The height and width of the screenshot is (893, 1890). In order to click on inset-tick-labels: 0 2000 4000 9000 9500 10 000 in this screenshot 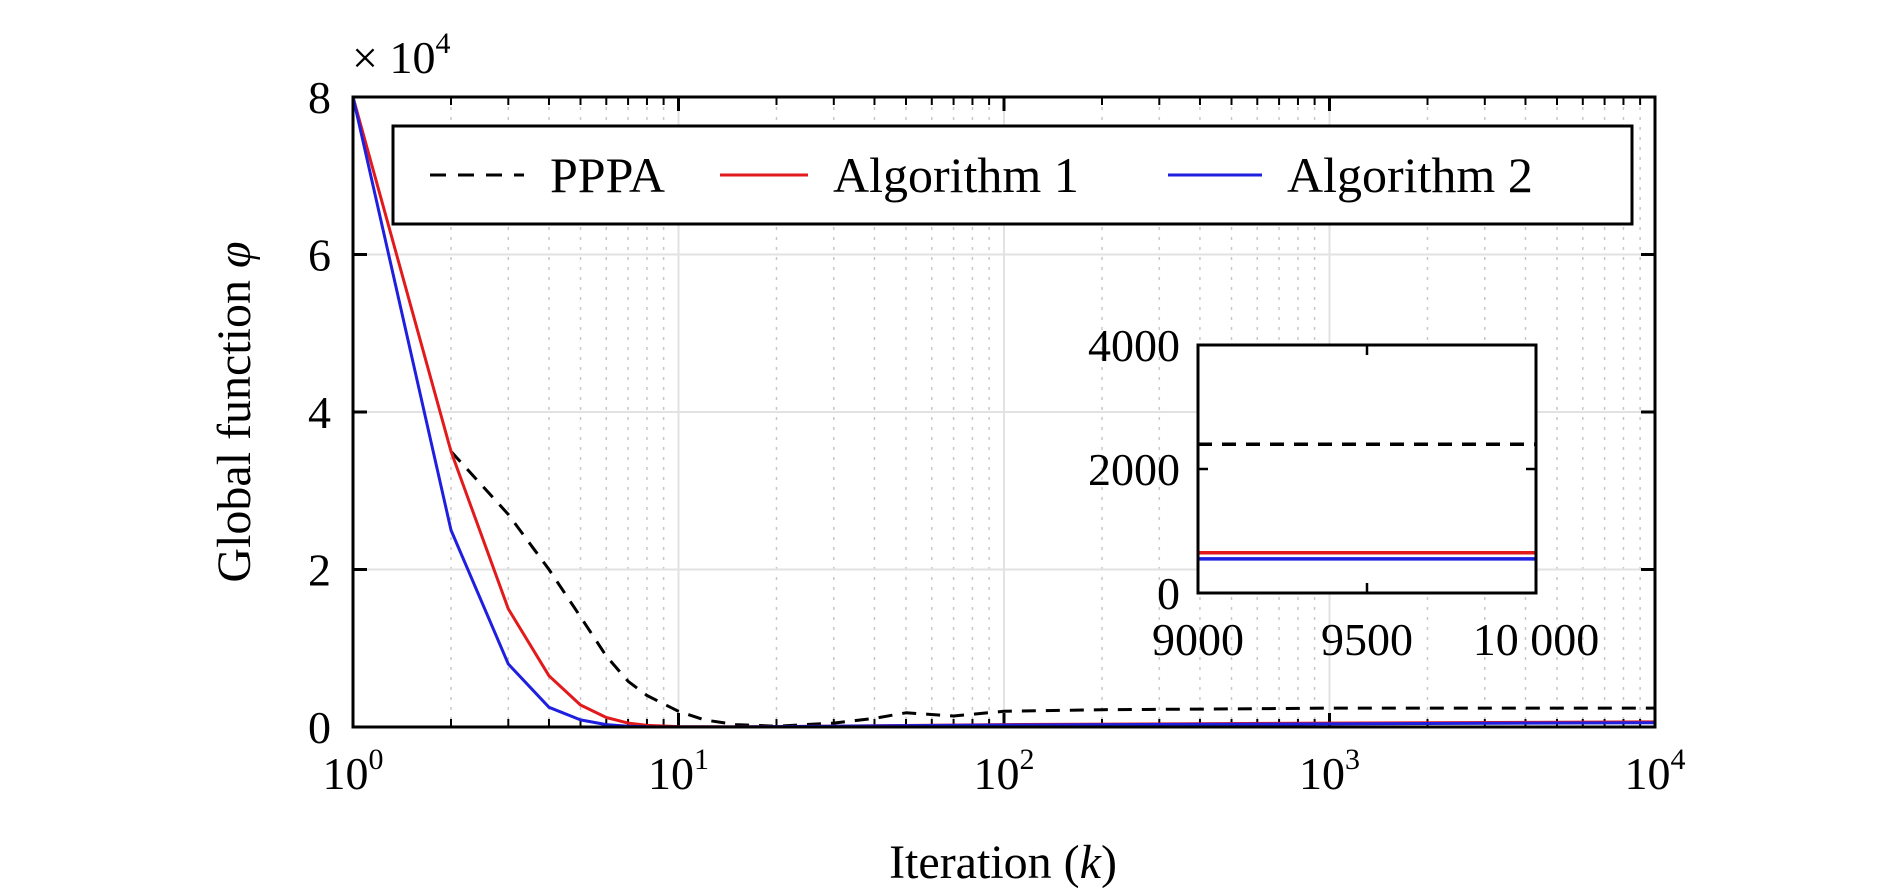, I will do `click(1343, 492)`.